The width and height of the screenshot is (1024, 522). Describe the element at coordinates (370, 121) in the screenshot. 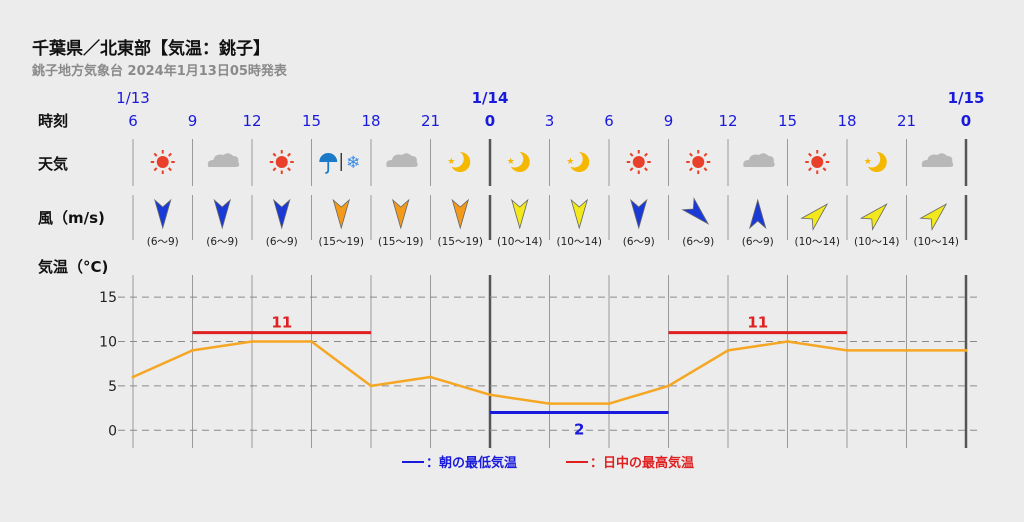

I see `time-tick-label: 18` at that location.